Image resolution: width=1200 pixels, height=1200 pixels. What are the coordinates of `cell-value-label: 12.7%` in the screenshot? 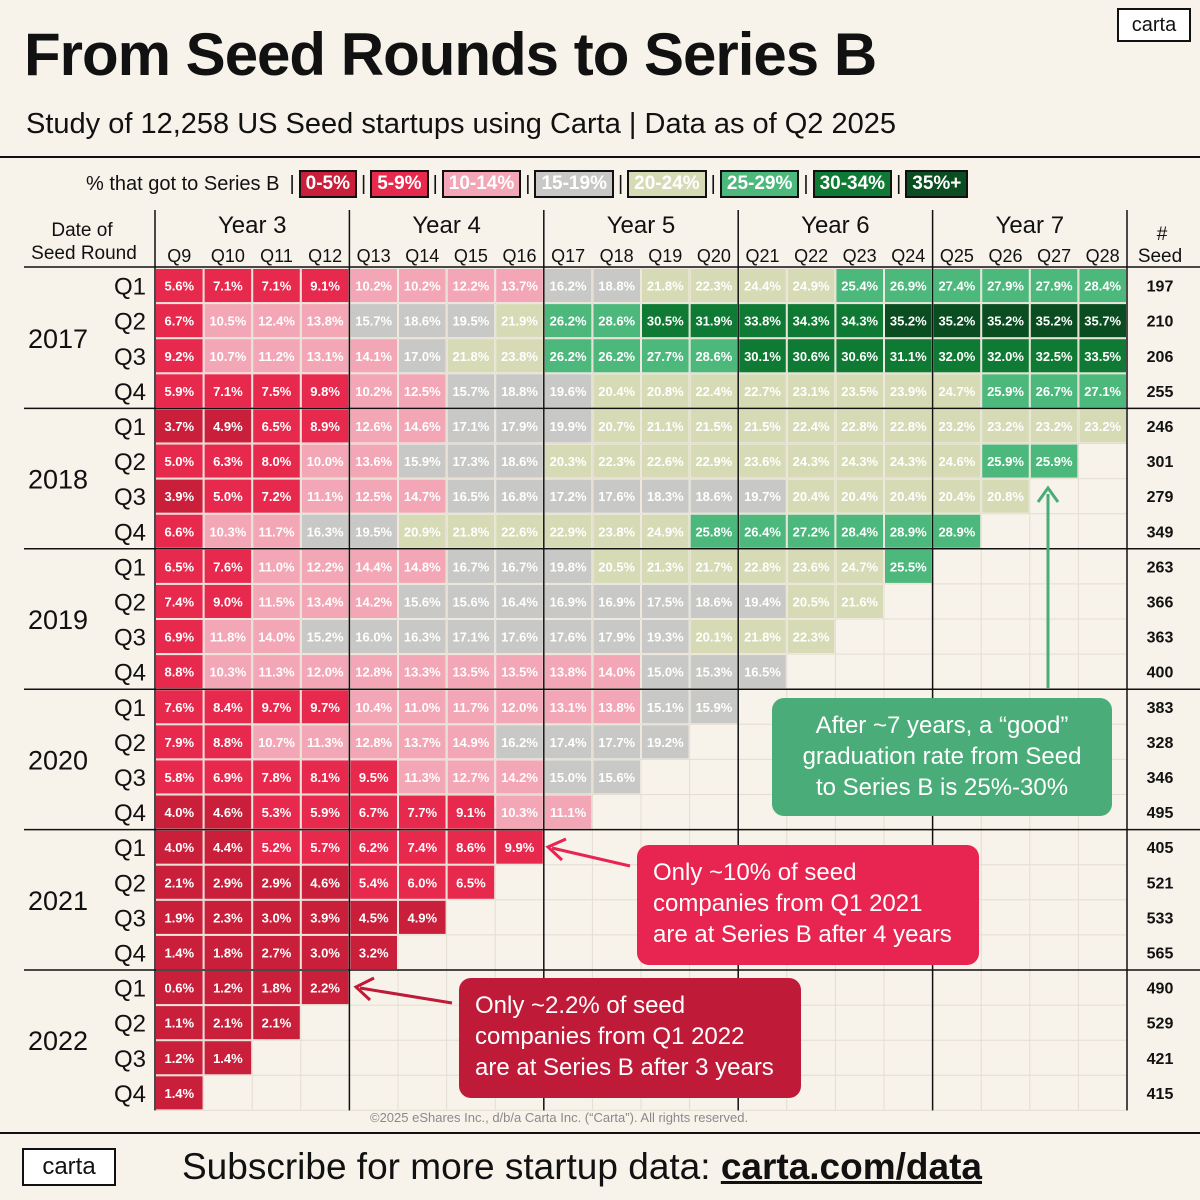 It's located at (470, 777).